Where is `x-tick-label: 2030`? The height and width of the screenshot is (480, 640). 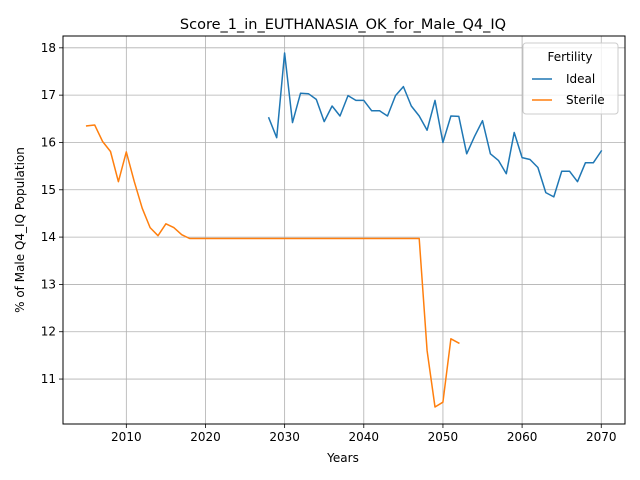 x-tick-label: 2030 is located at coordinates (284, 437).